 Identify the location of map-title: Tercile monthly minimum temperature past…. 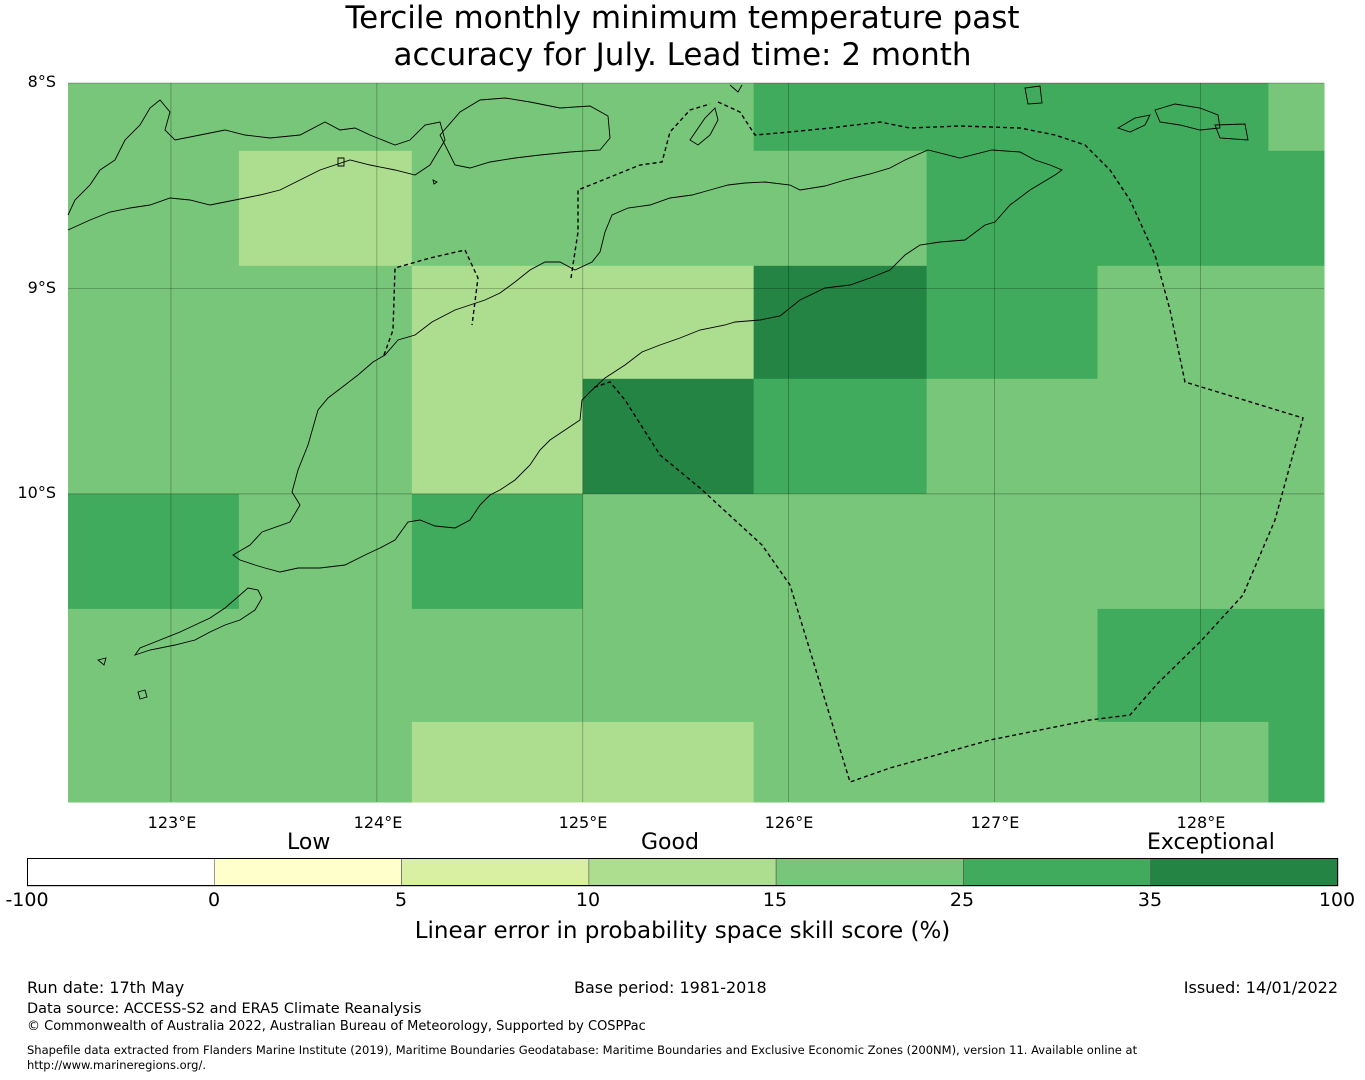
(682, 37).